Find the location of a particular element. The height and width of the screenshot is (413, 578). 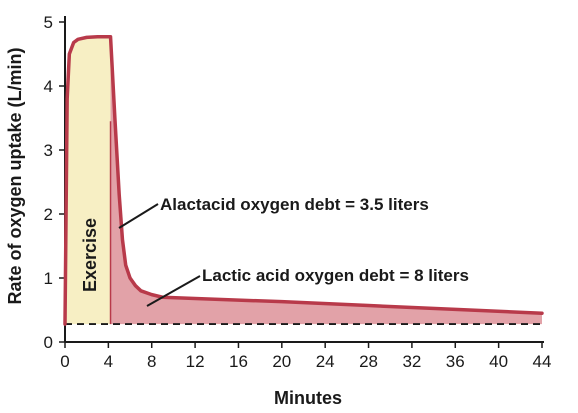

alactacid-leader-line is located at coordinates (138, 216).